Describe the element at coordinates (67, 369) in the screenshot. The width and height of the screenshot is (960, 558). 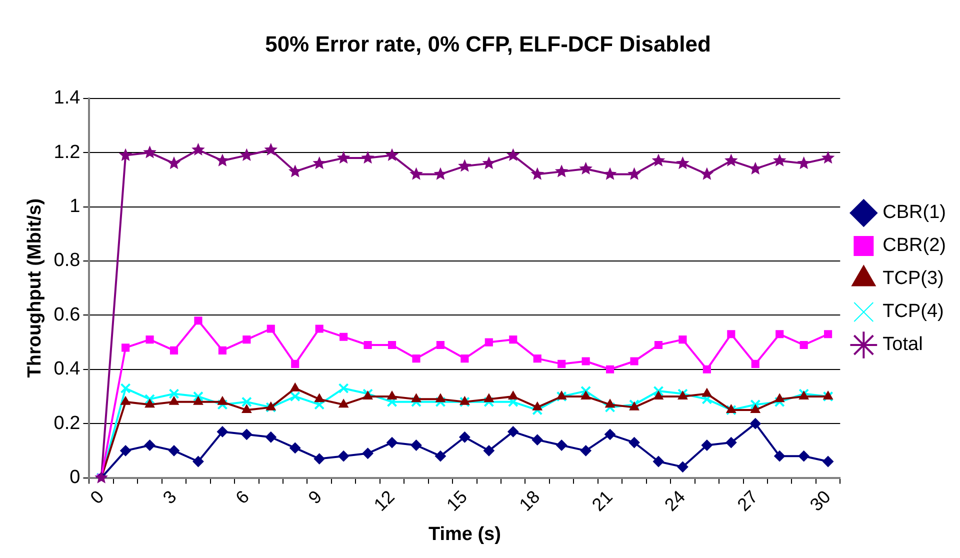
I see `y-tick-label: 0.4` at that location.